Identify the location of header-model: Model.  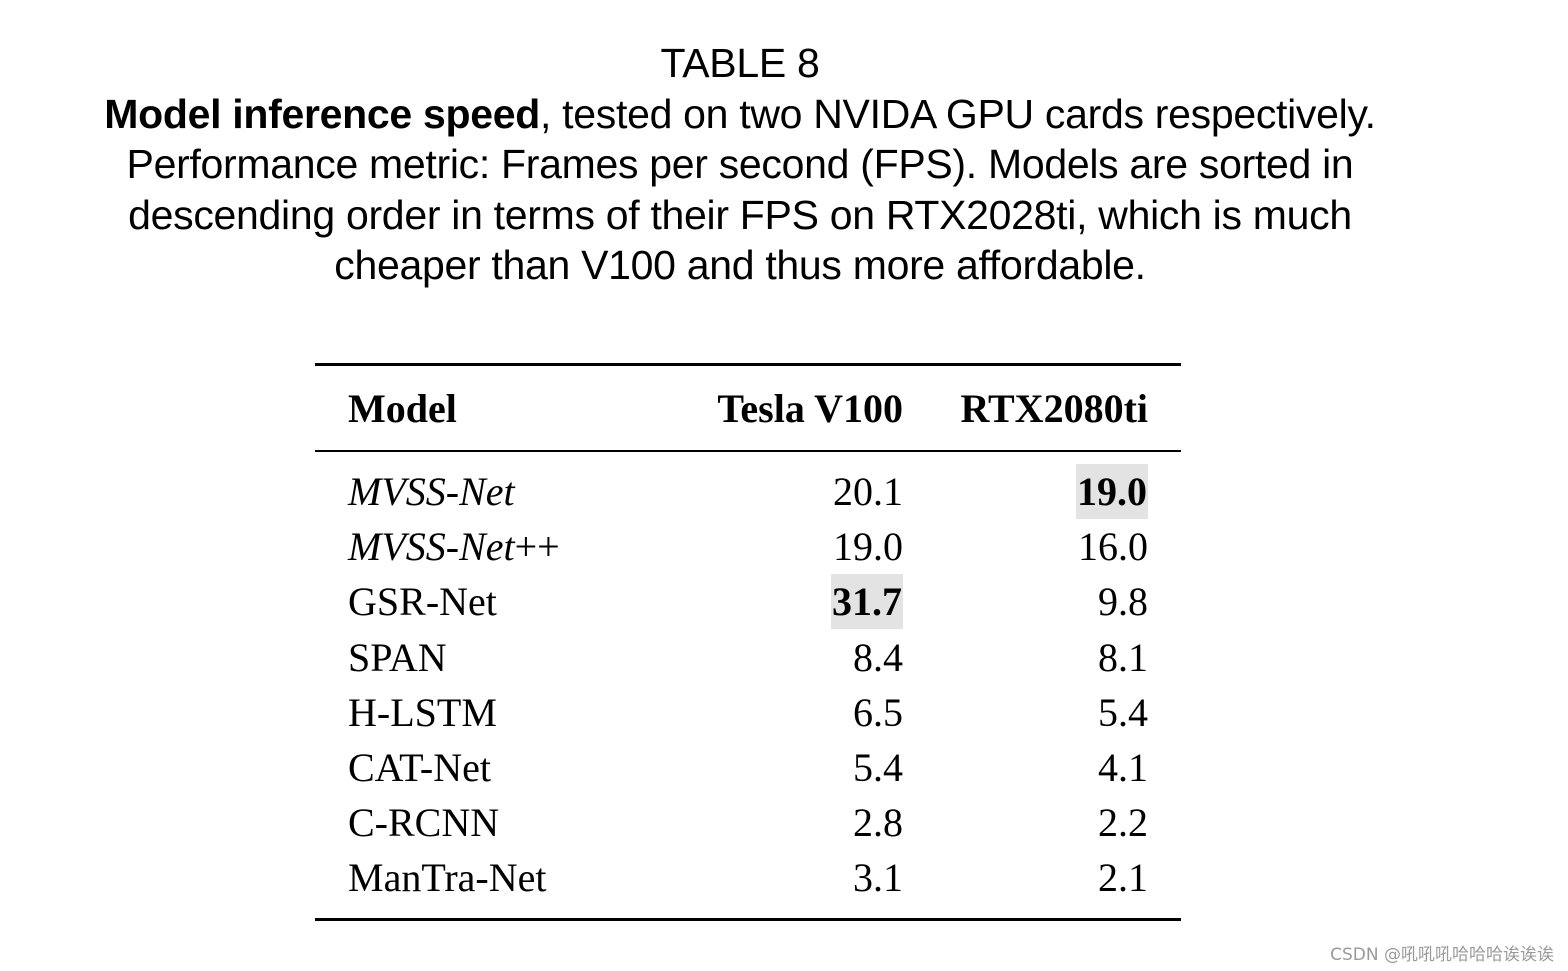
(402, 408).